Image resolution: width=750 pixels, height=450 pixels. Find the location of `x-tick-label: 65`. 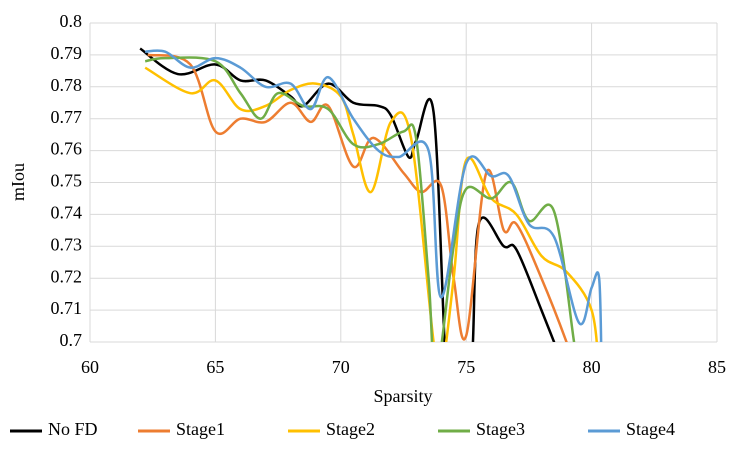

x-tick-label: 65 is located at coordinates (215, 367).